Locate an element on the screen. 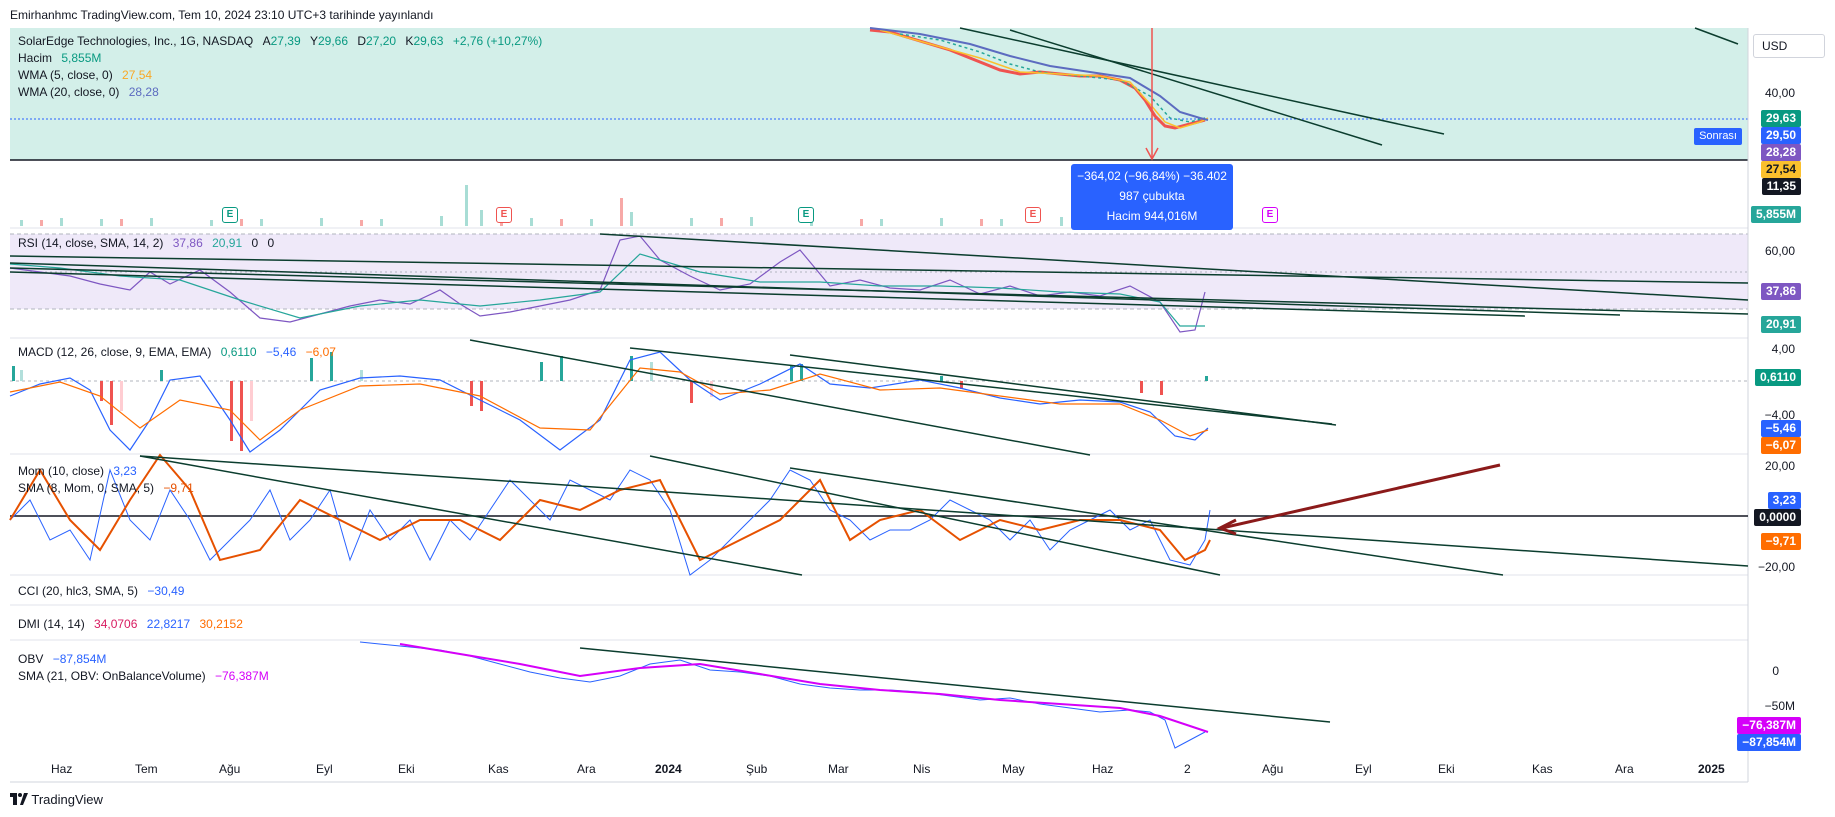 This screenshot has width=1835, height=817. macd-signal-value: −6,07 is located at coordinates (320, 352).